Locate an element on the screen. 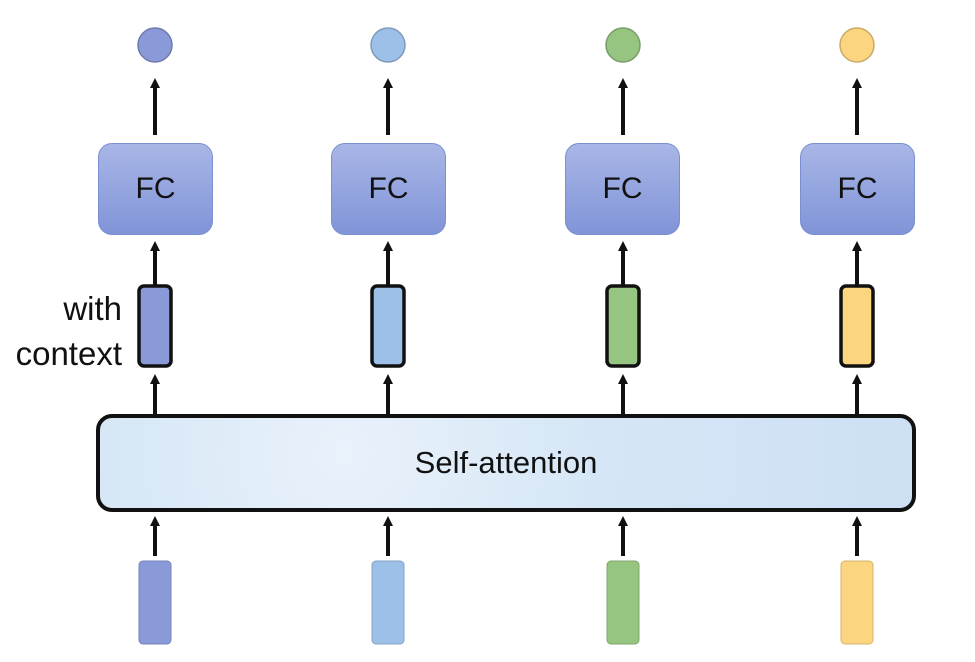 This screenshot has height=662, width=975. fc-label-1: FC is located at coordinates (155, 188).